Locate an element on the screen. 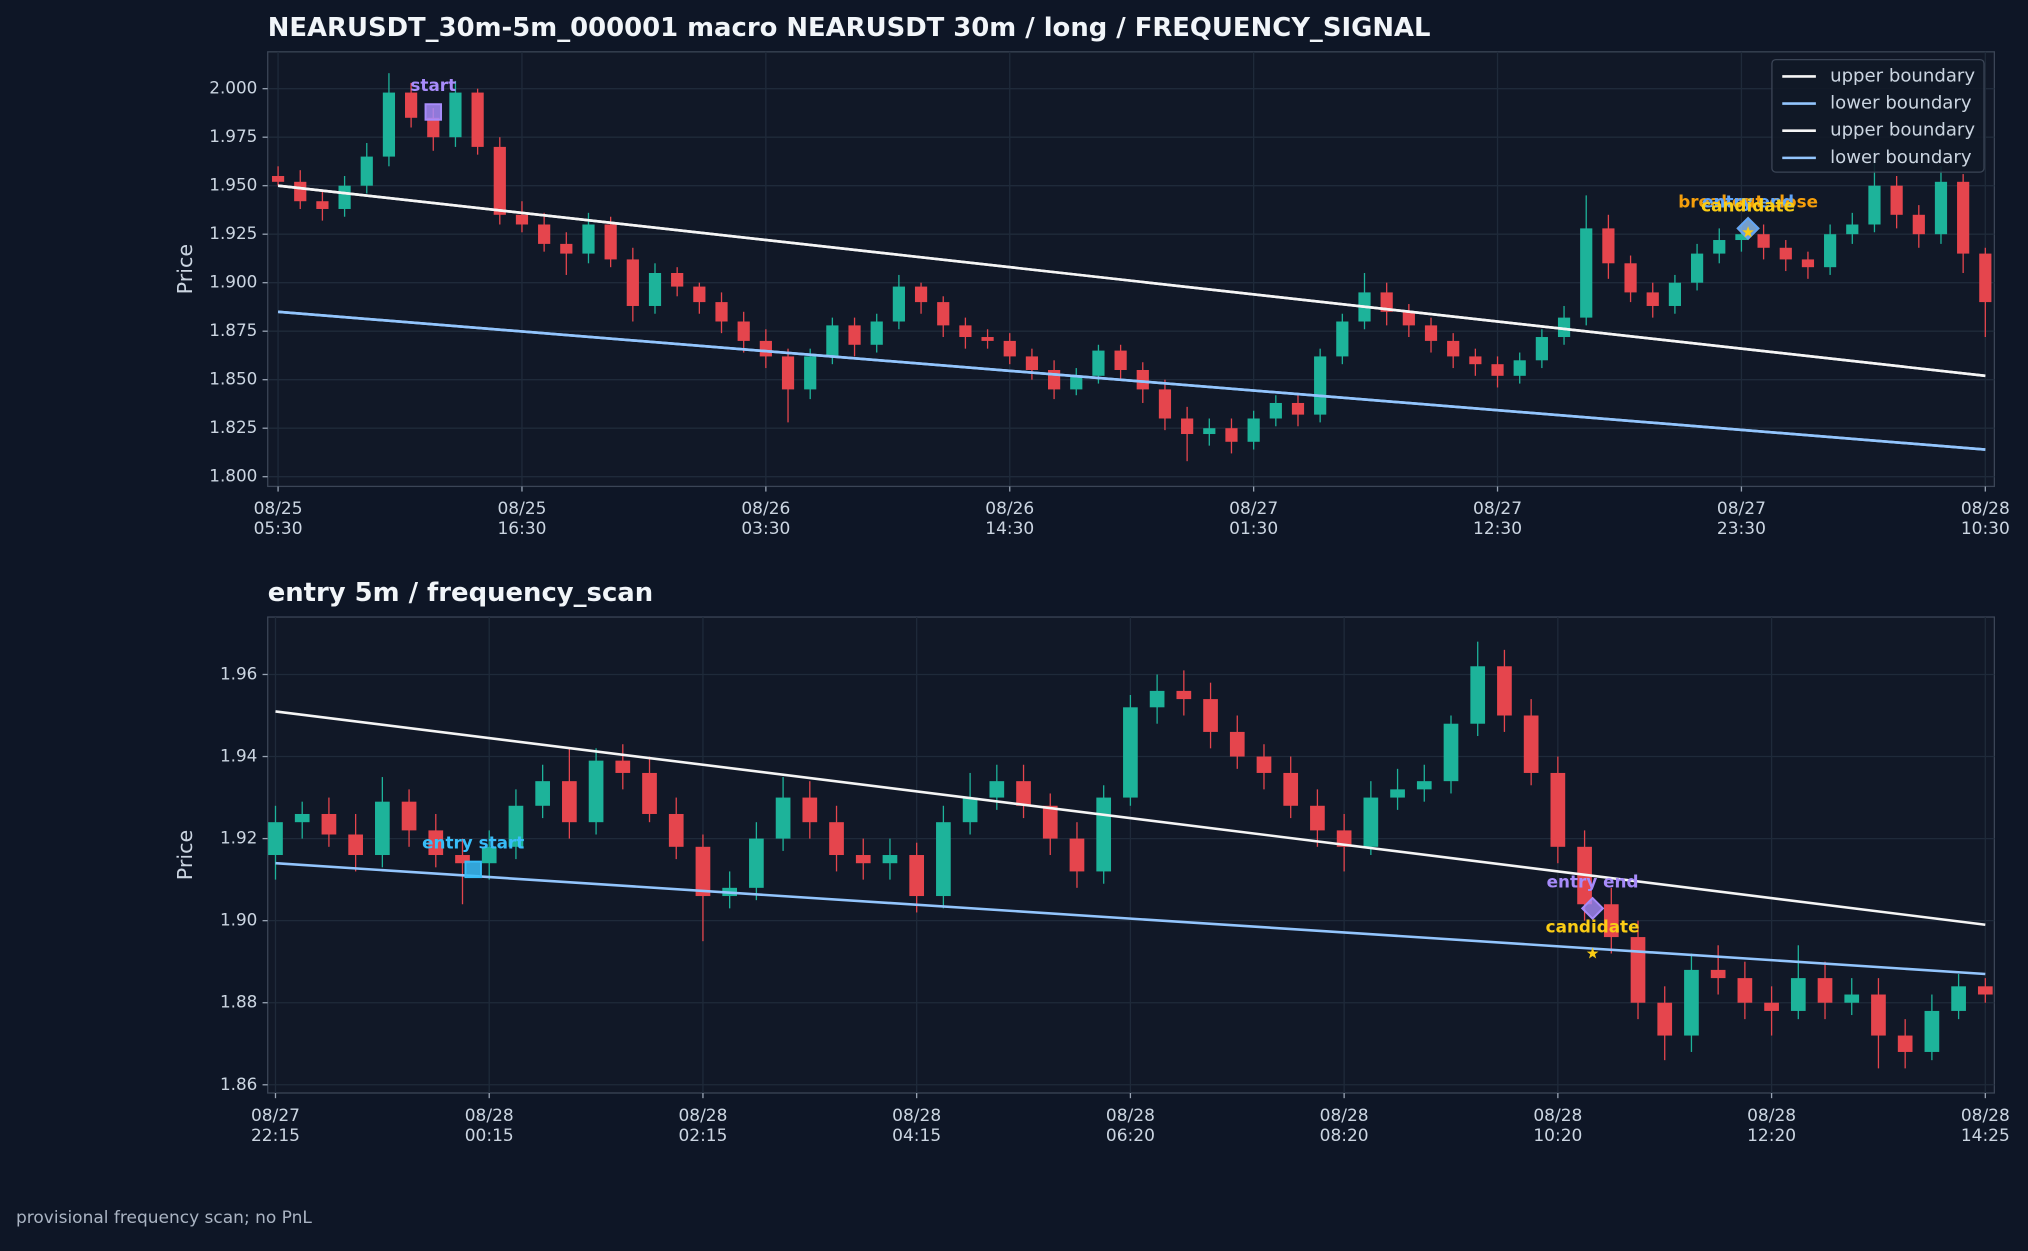 This screenshot has width=2028, height=1251. y-tick-label: 2.000 is located at coordinates (233, 88).